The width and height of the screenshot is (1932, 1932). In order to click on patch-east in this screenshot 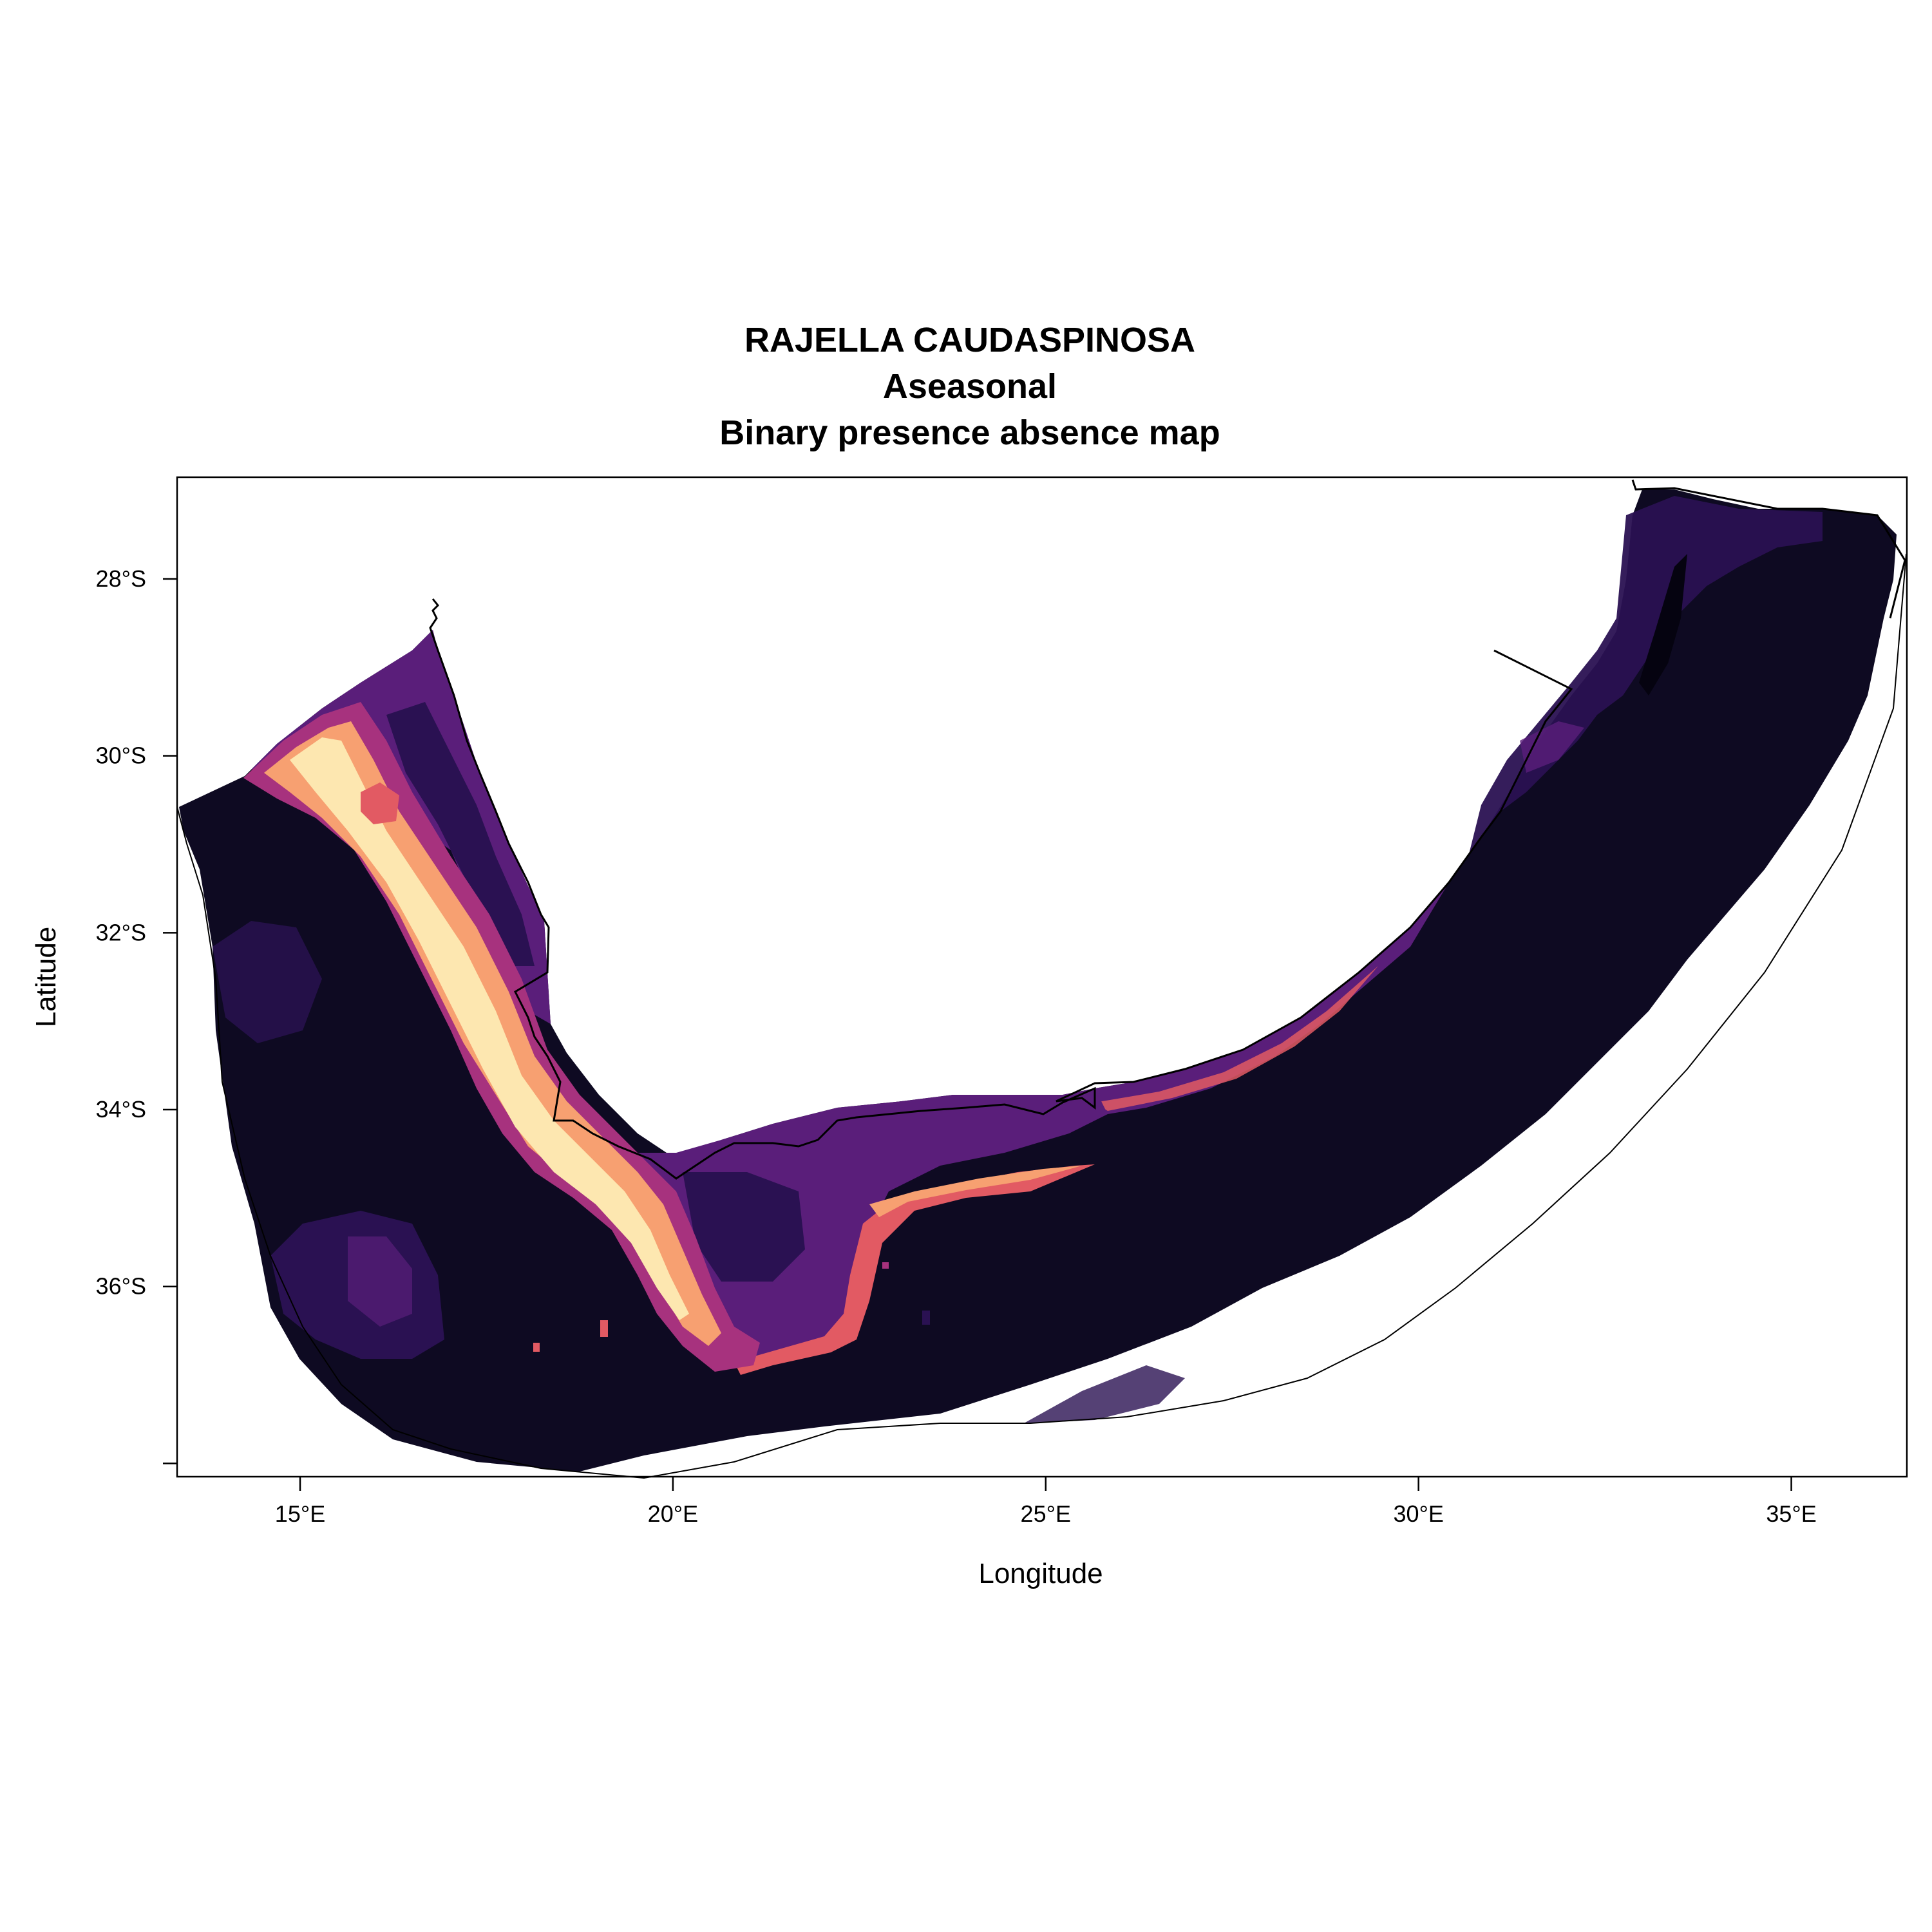, I will do `click(1645, 677)`.